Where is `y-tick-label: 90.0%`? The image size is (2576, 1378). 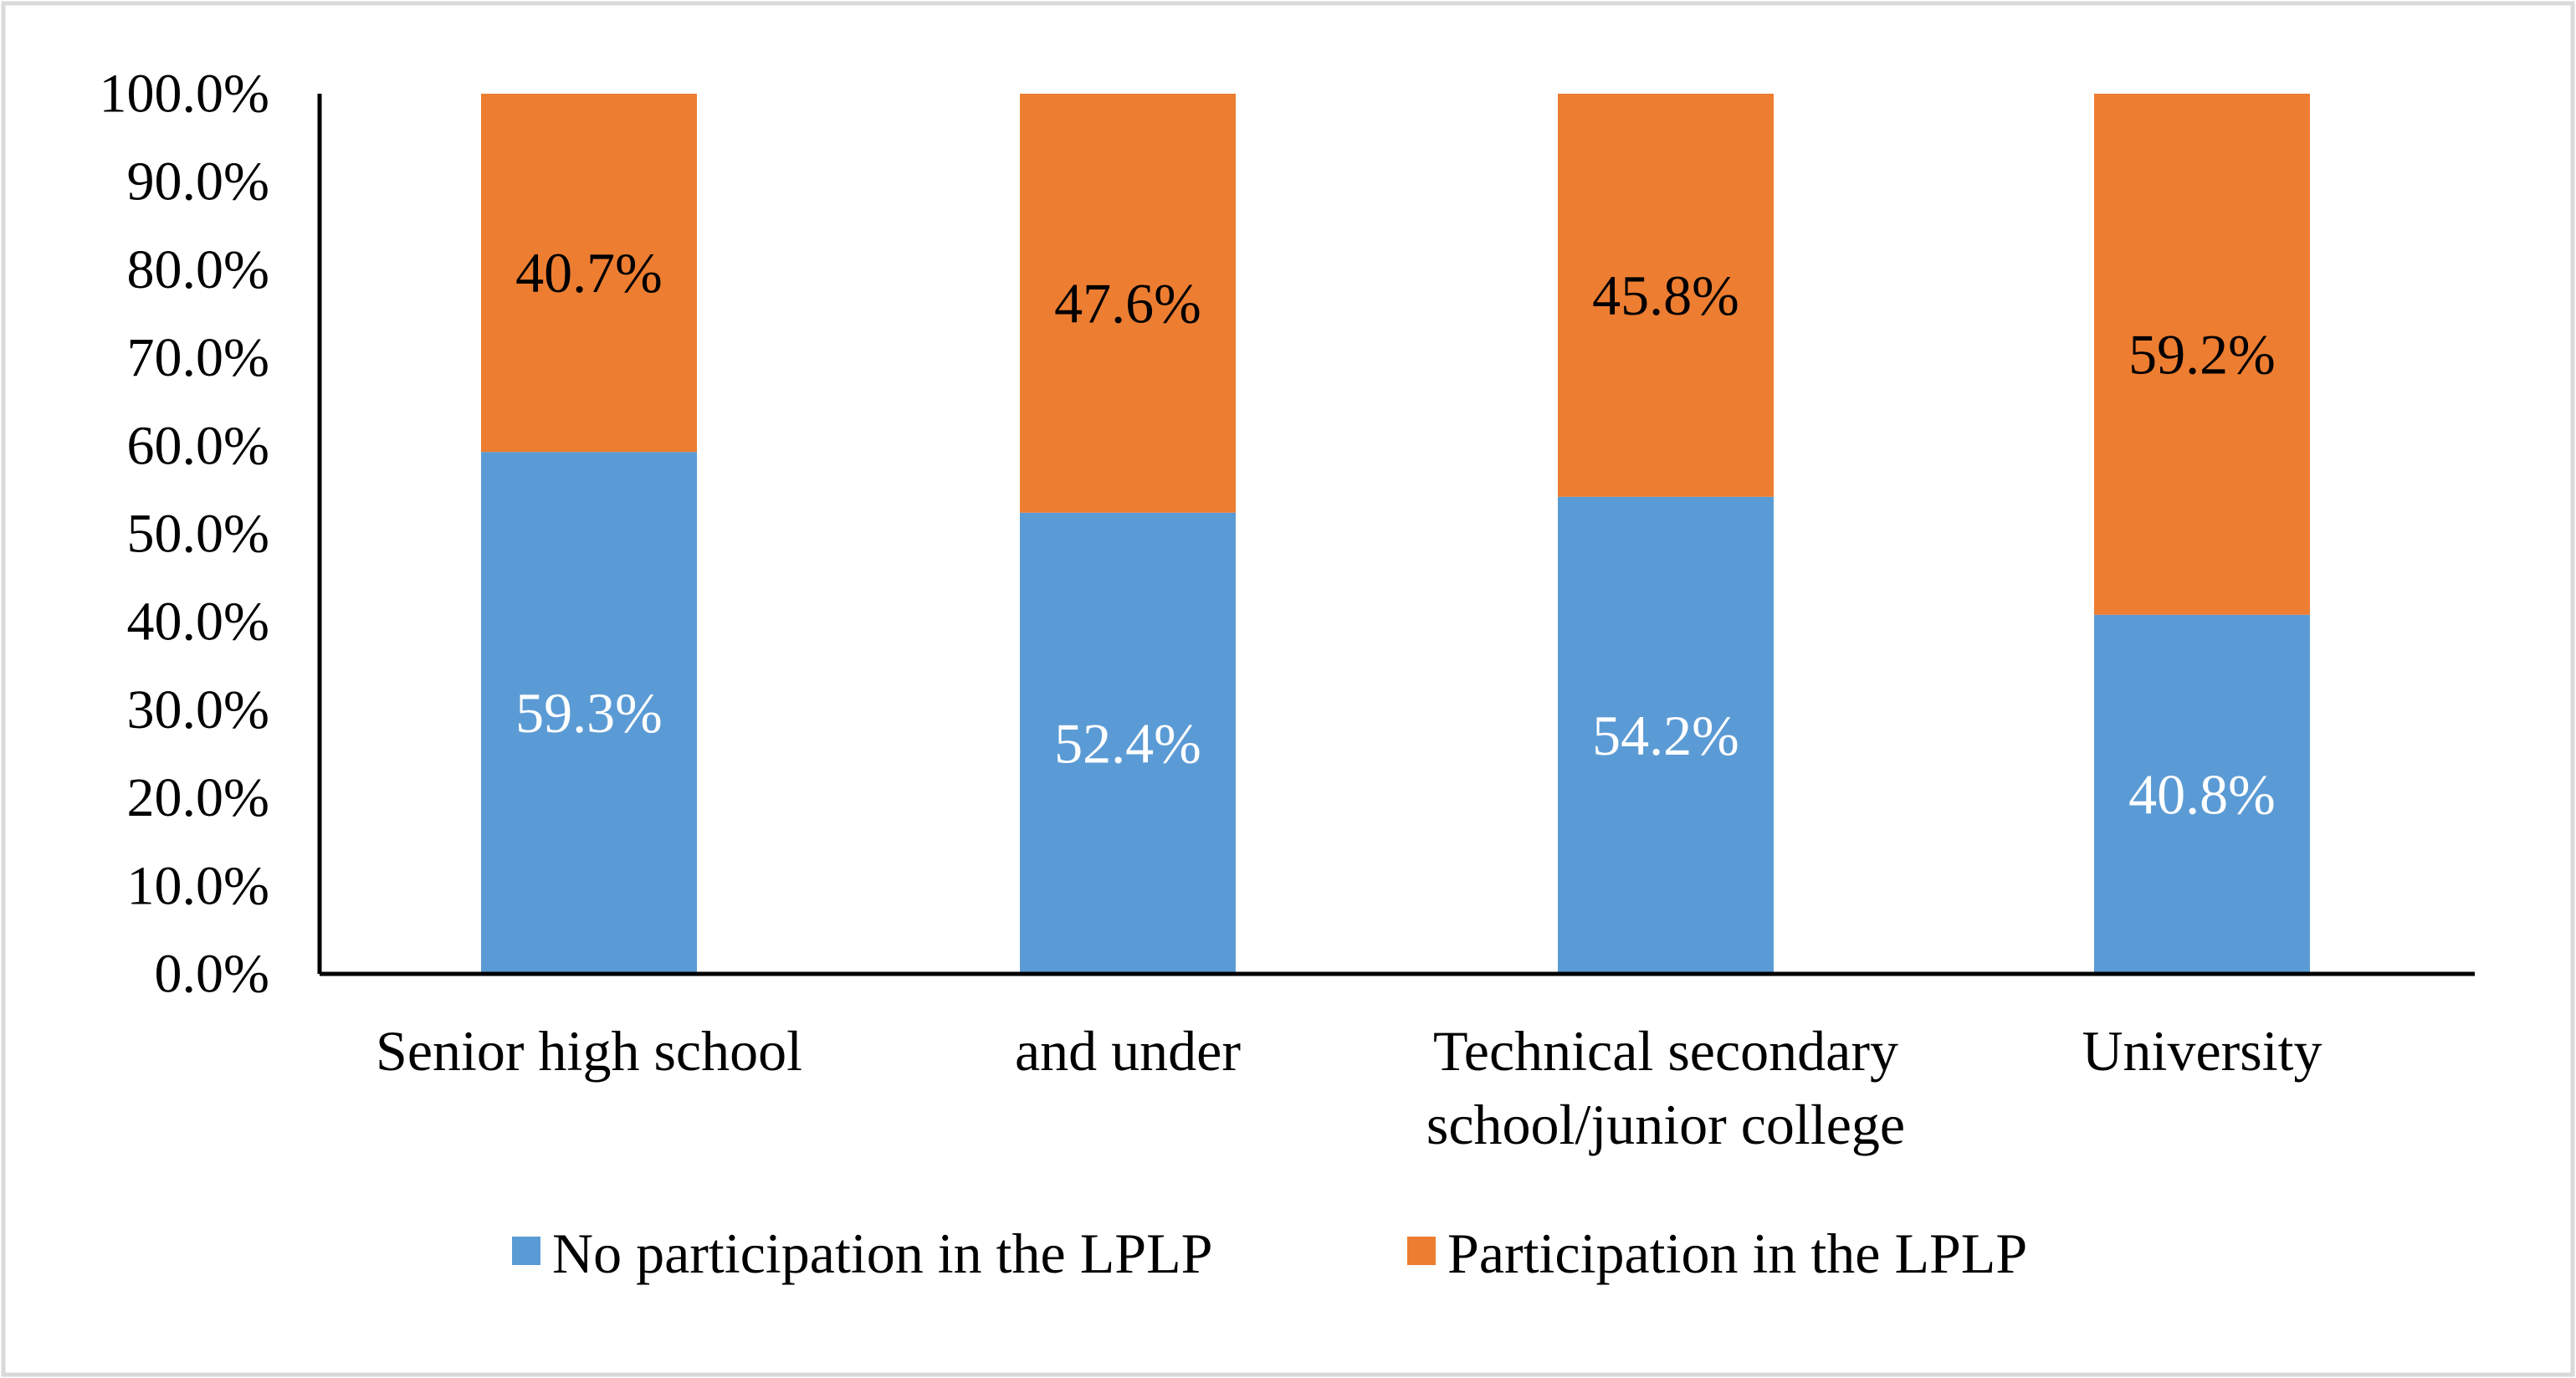 y-tick-label: 90.0% is located at coordinates (198, 182).